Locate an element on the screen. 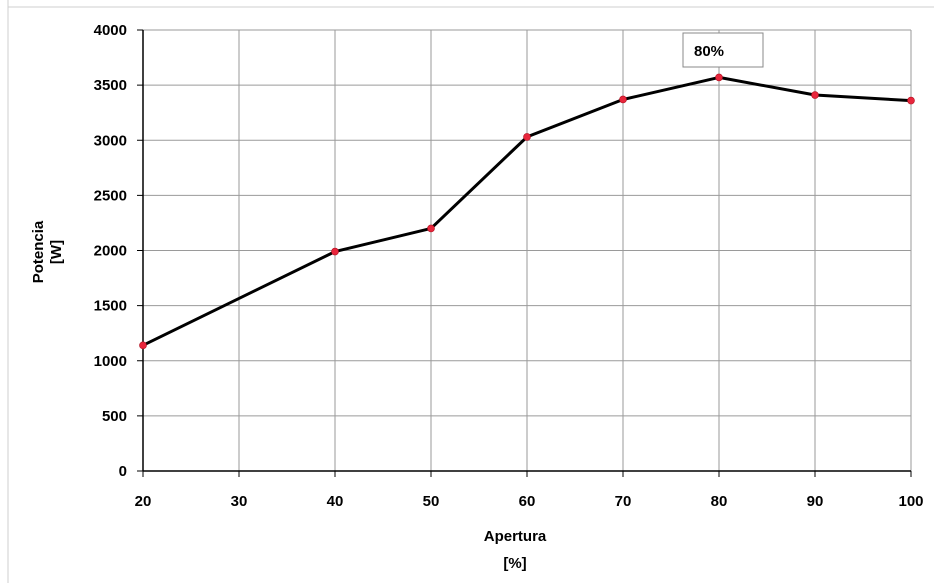 This screenshot has height=583, width=934. y-tick-label: 3500 is located at coordinates (110, 85).